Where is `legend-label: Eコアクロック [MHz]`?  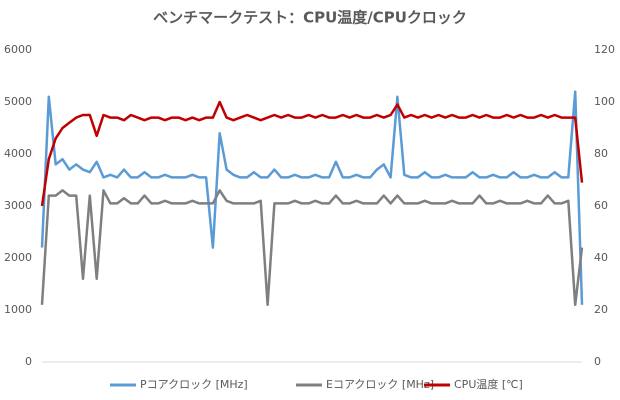 legend-label: Eコアクロック [MHz] is located at coordinates (380, 384).